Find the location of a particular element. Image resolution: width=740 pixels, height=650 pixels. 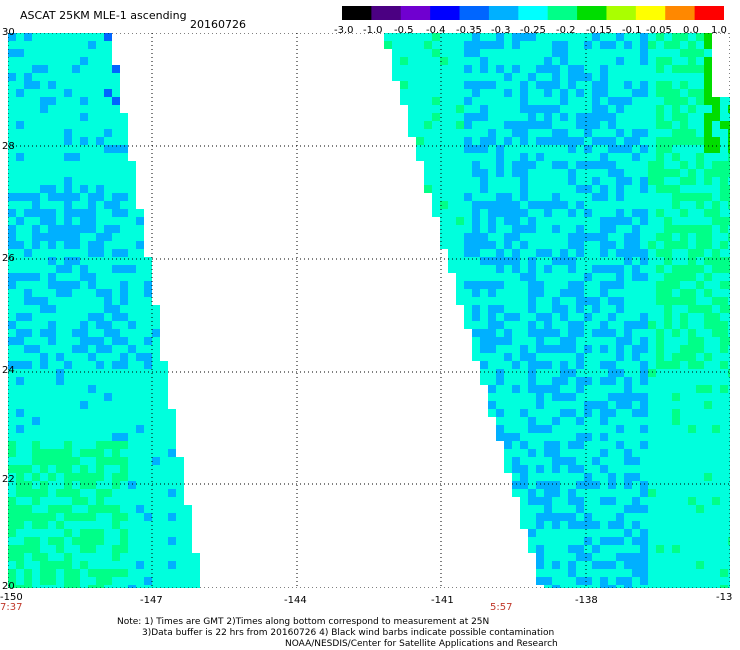

lat-label: 24 is located at coordinates (8, 370).